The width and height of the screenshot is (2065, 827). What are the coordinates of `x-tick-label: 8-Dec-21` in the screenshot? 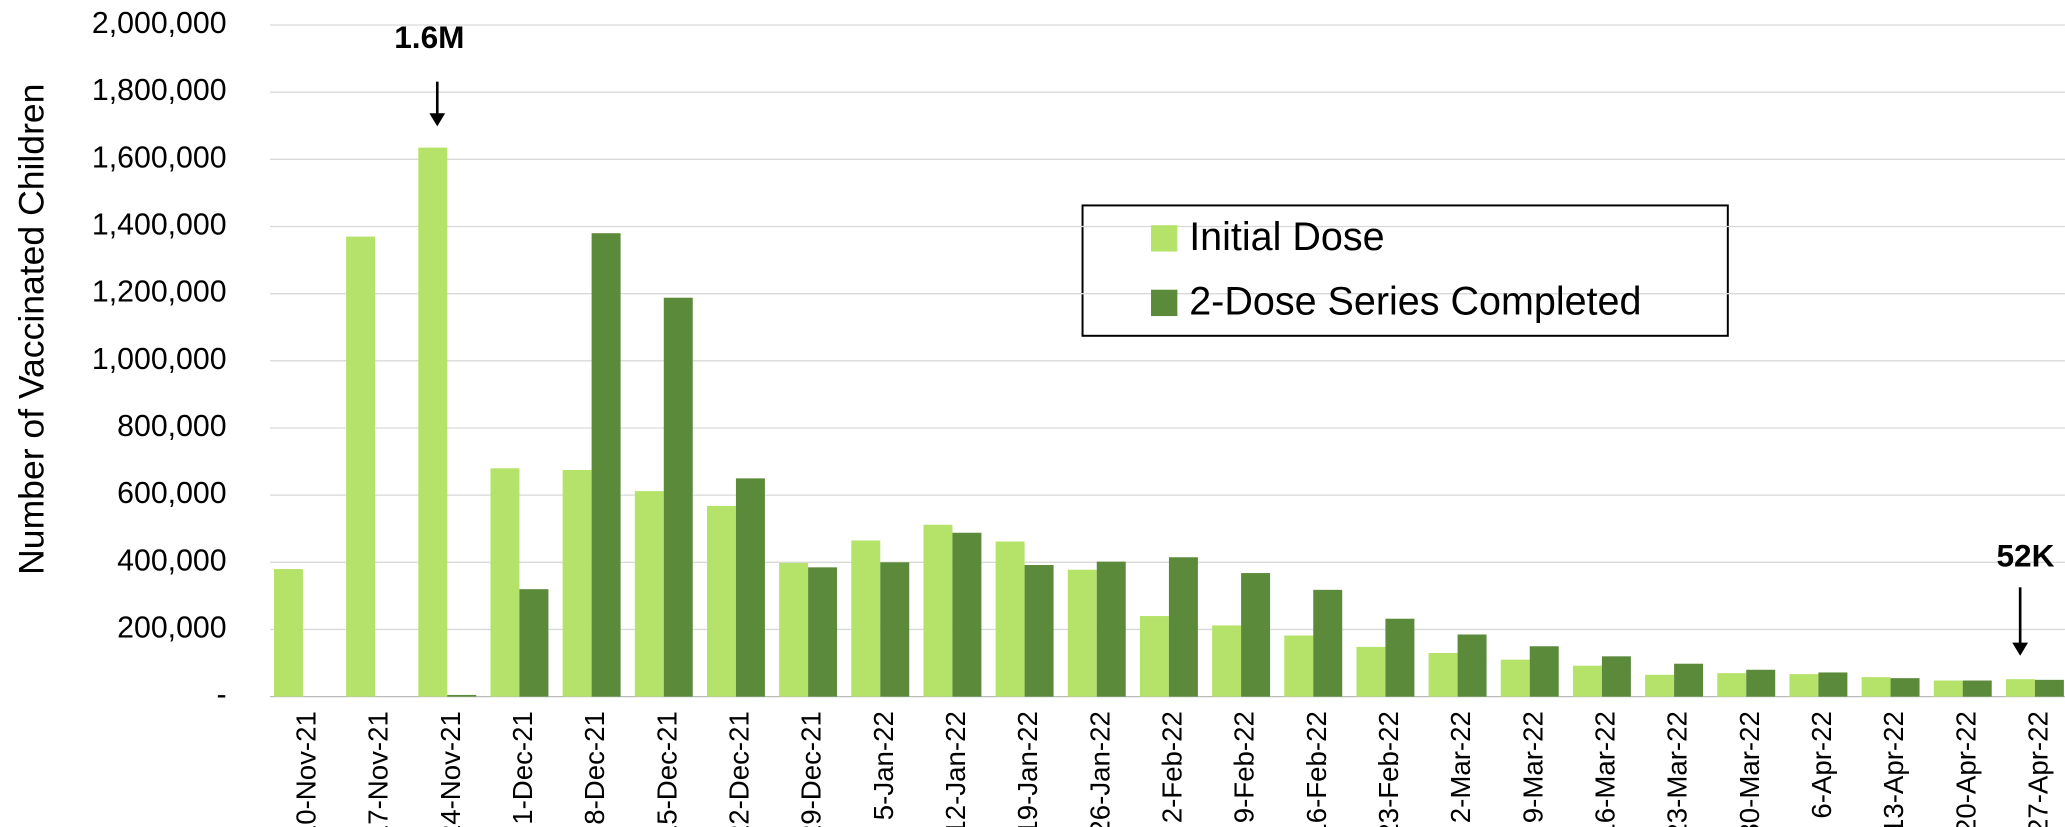 It's located at (594, 768).